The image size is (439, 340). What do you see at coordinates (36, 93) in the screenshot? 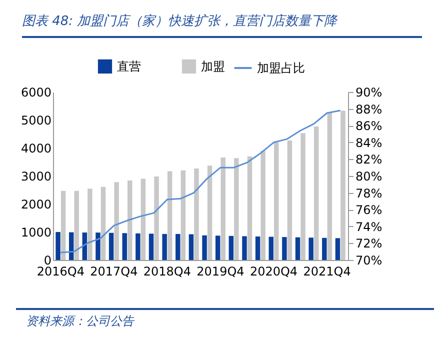
I see `y-tick-label: 6000` at bounding box center [36, 93].